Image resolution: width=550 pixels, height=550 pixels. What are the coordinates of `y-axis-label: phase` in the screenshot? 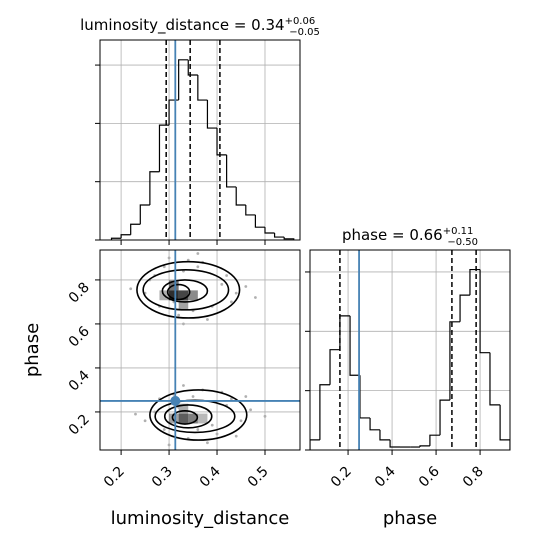 It's located at (32, 350).